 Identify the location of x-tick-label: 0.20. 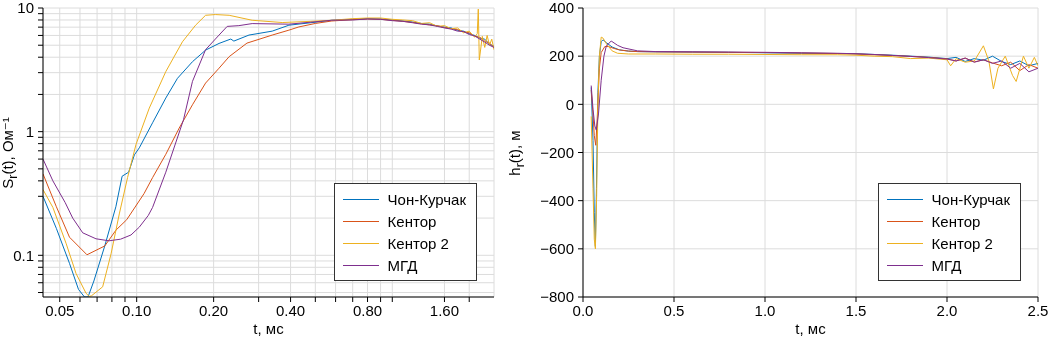
(214, 310).